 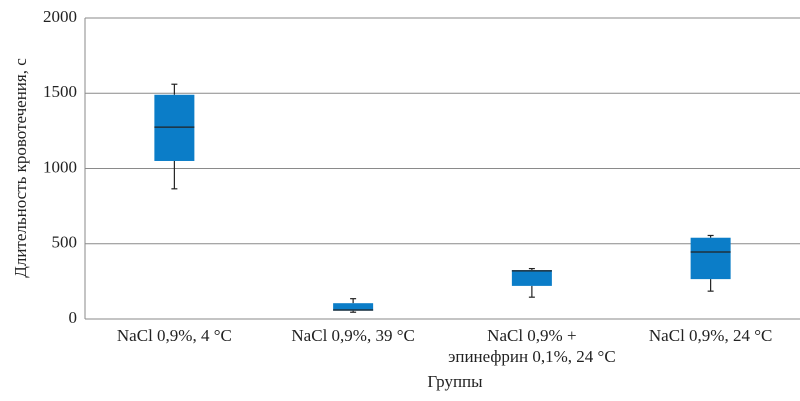 What do you see at coordinates (532, 346) in the screenshot?
I see `x-tick-label: NaCl 0,9% + эпинефрин 0,1%, 24 °C` at bounding box center [532, 346].